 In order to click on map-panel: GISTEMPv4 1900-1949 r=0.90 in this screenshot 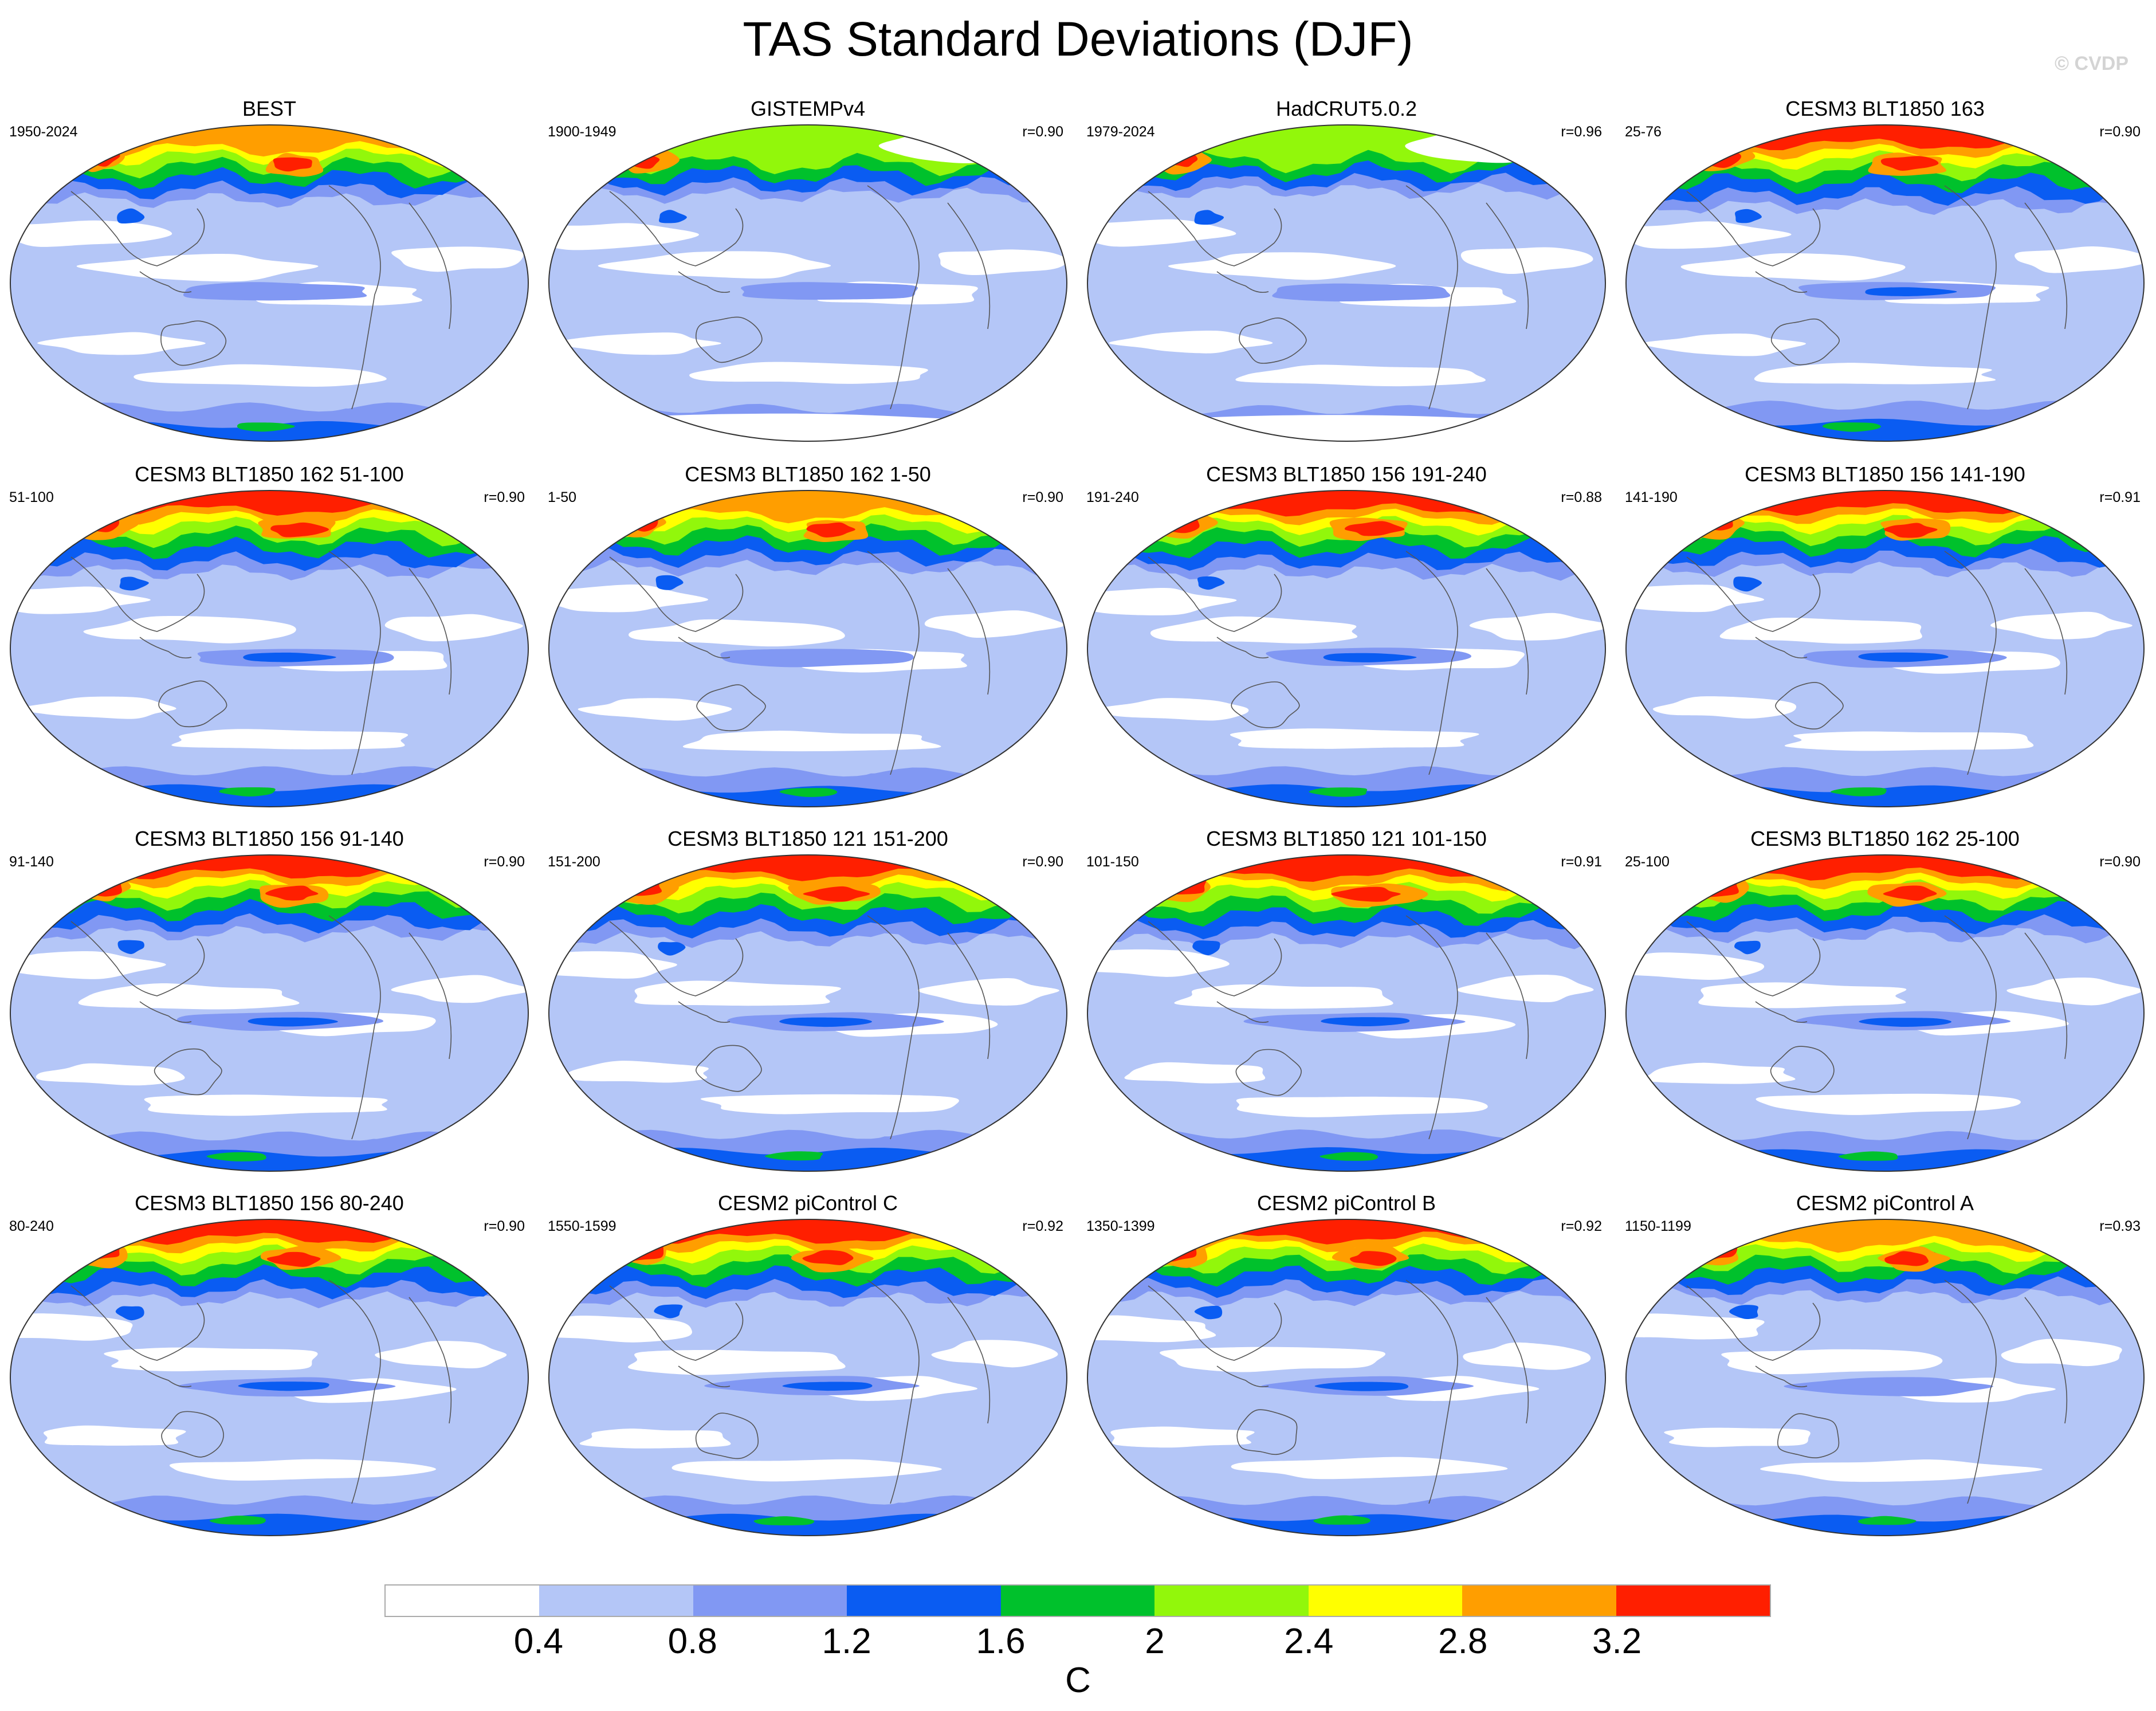, I will do `click(808, 285)`.